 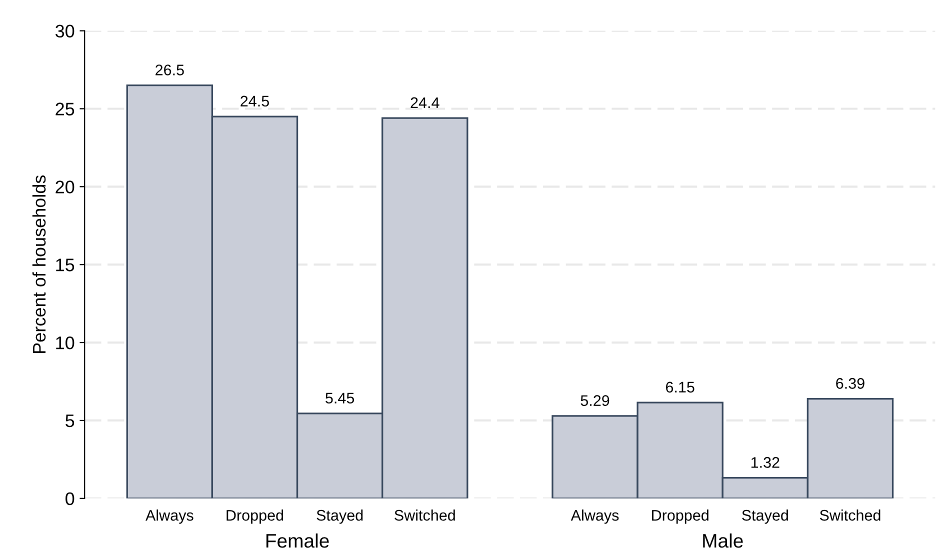 What do you see at coordinates (595, 400) in the screenshot?
I see `data-label: 5.29` at bounding box center [595, 400].